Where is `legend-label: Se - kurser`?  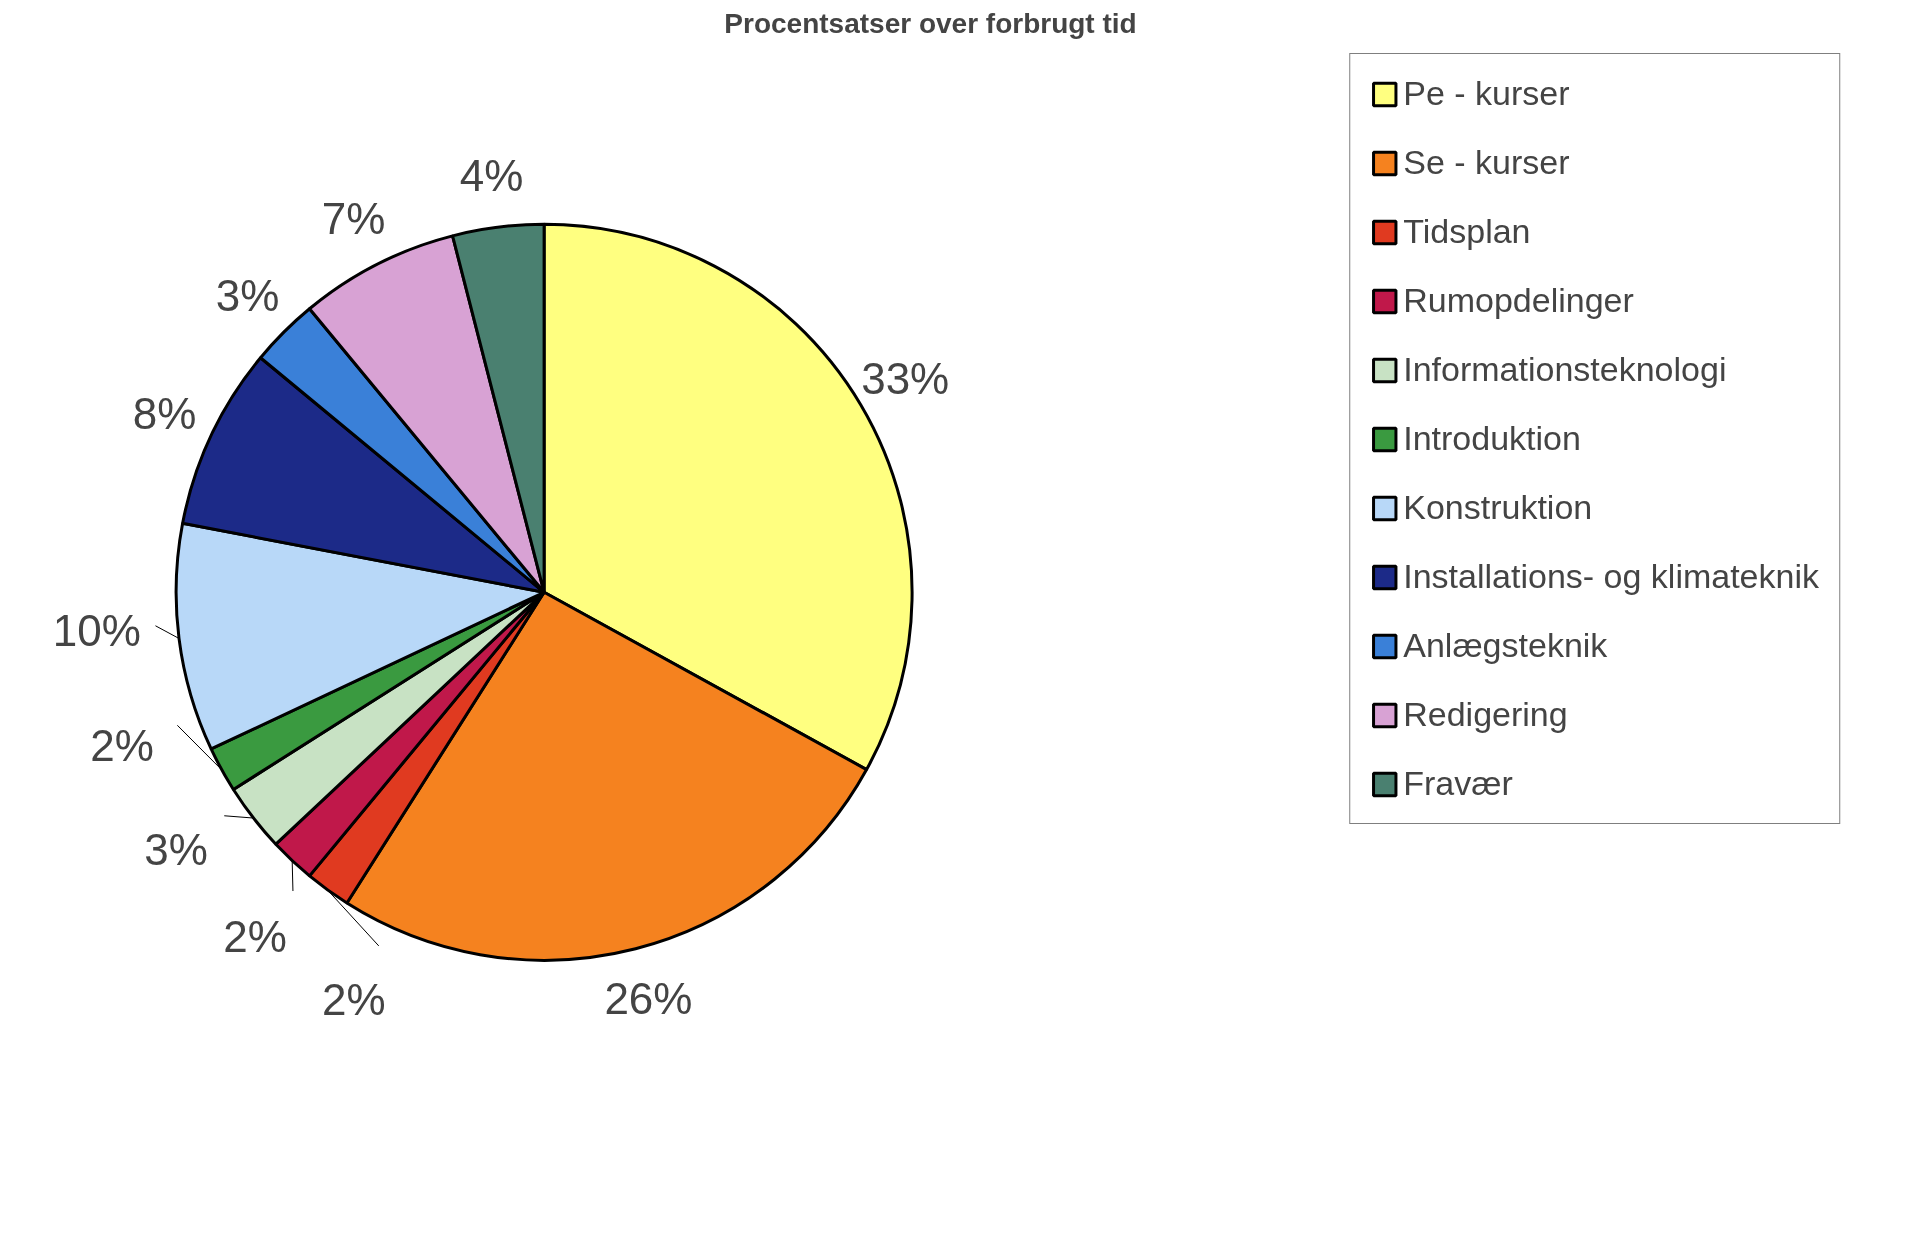 legend-label: Se - kurser is located at coordinates (1486, 162).